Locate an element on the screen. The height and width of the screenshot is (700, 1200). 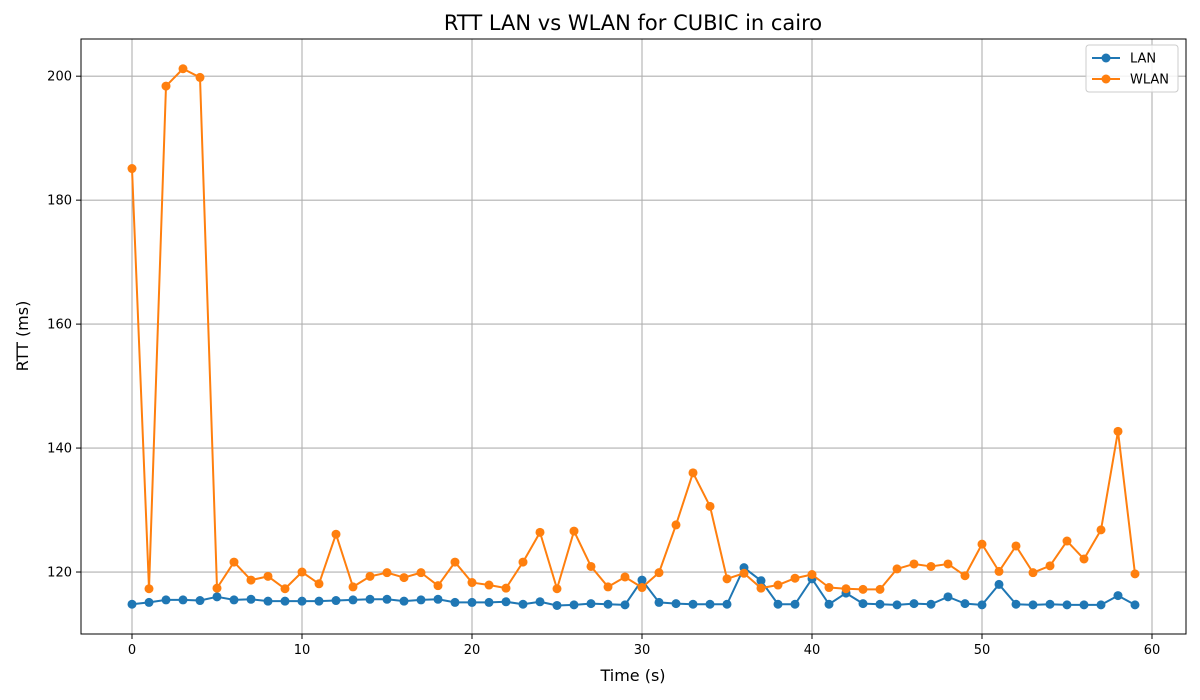
x-axis-label: Time (s) is located at coordinates (632, 675).